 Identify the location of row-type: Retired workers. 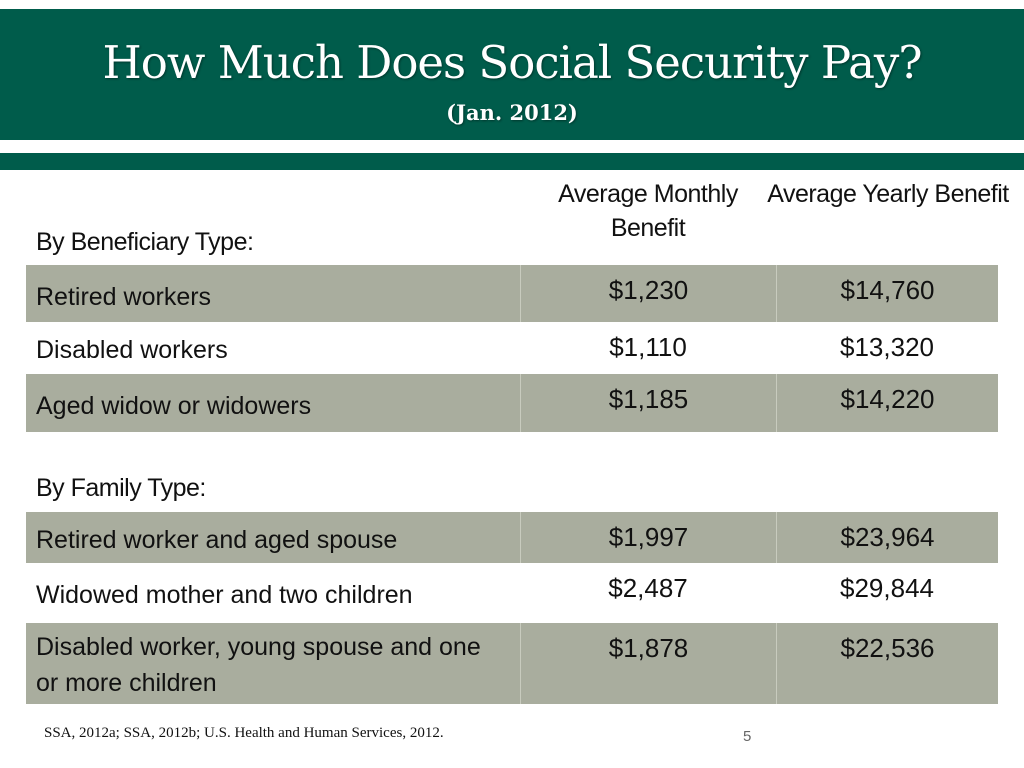
(124, 297).